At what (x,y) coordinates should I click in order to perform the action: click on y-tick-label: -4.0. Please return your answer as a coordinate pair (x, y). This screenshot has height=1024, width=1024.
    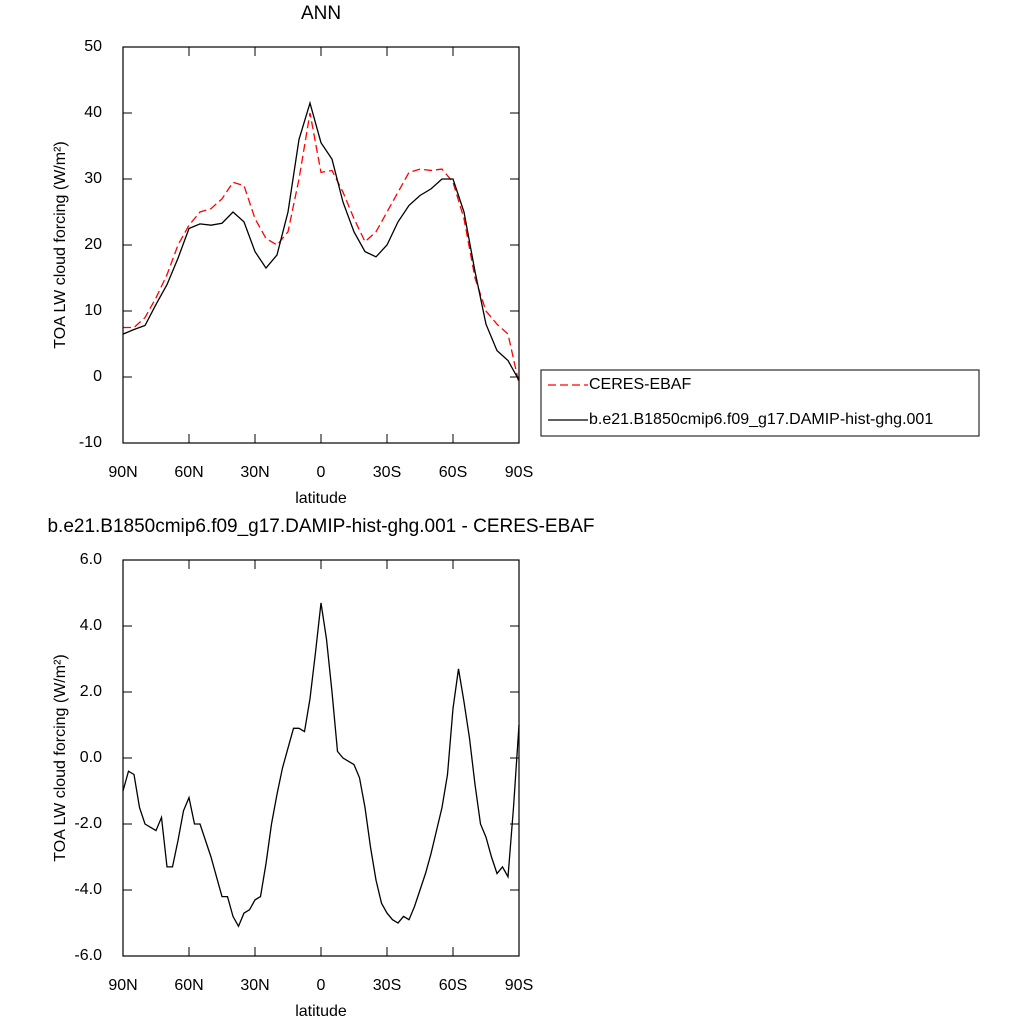
    Looking at the image, I should click on (88, 889).